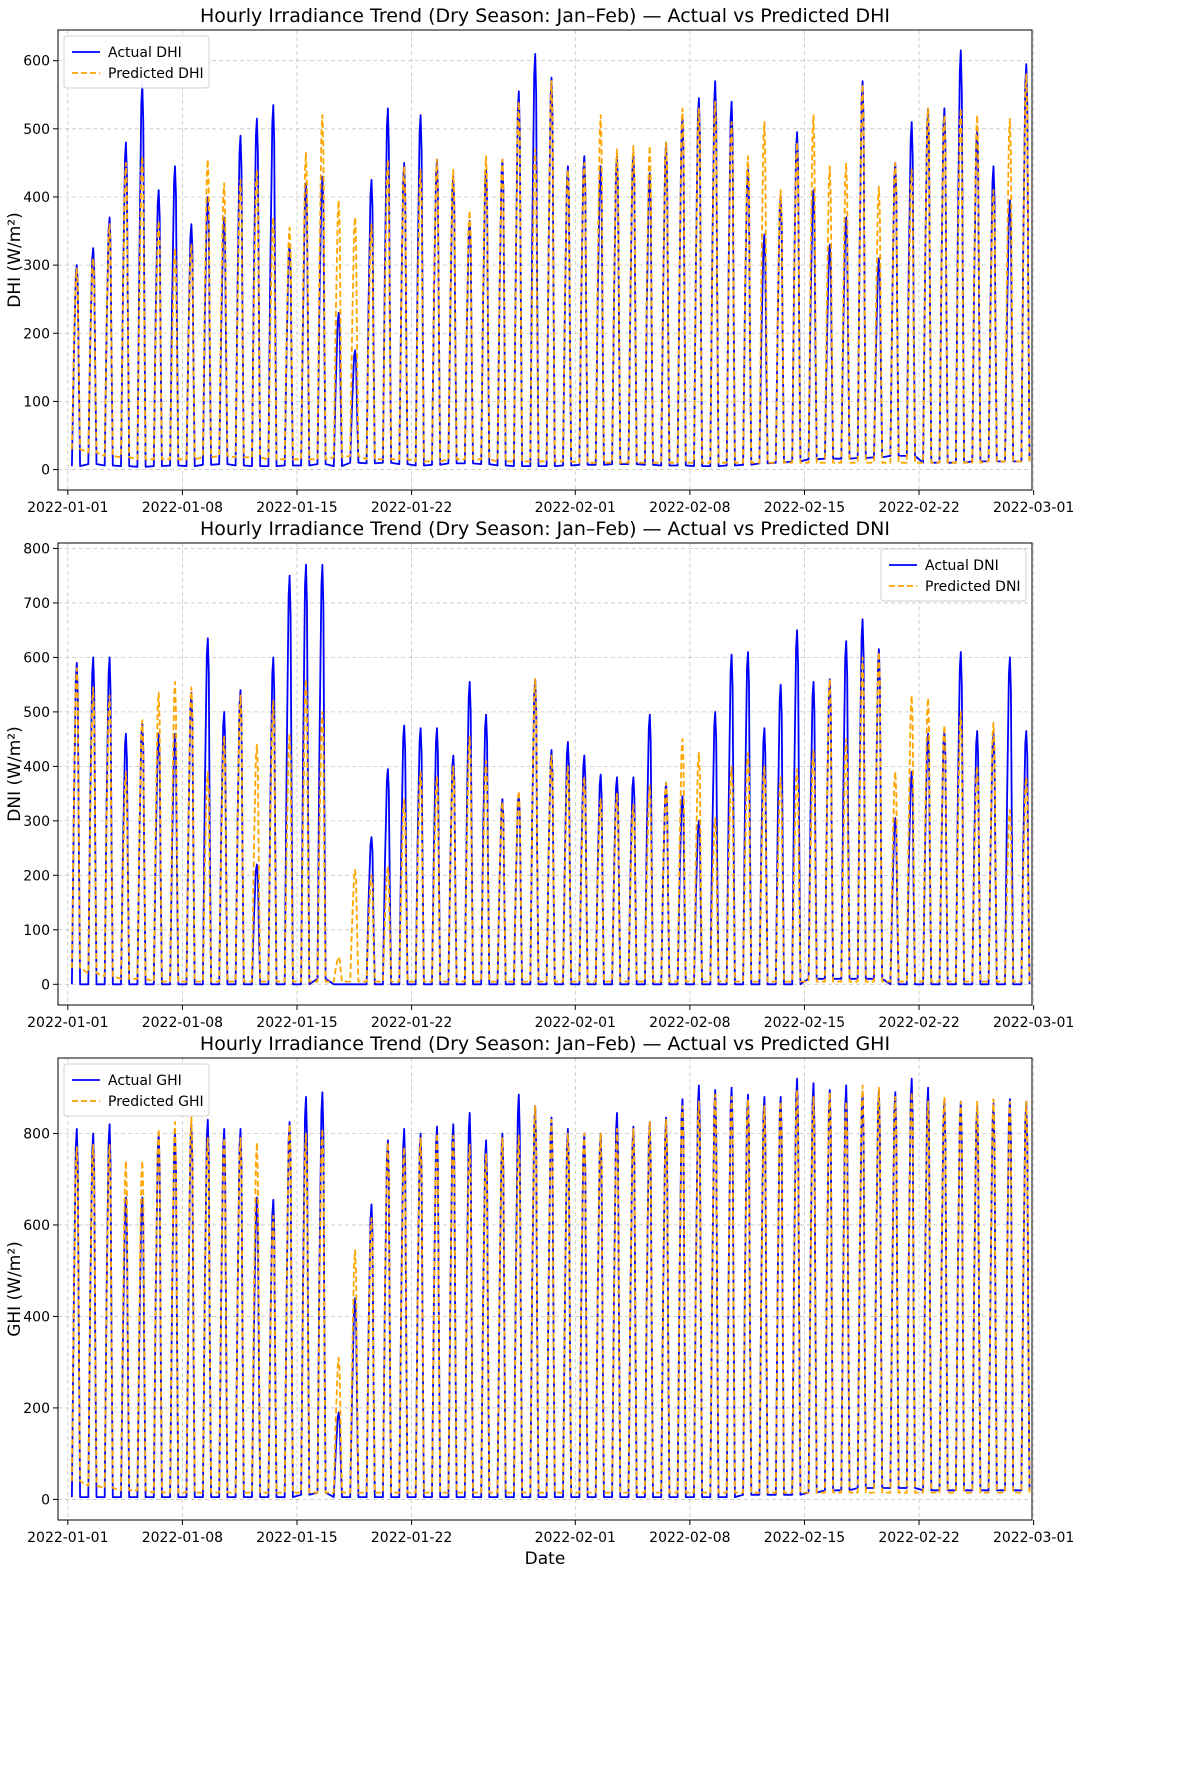 Image resolution: width=1188 pixels, height=1790 pixels. I want to click on x-axis-label: Date, so click(545, 1559).